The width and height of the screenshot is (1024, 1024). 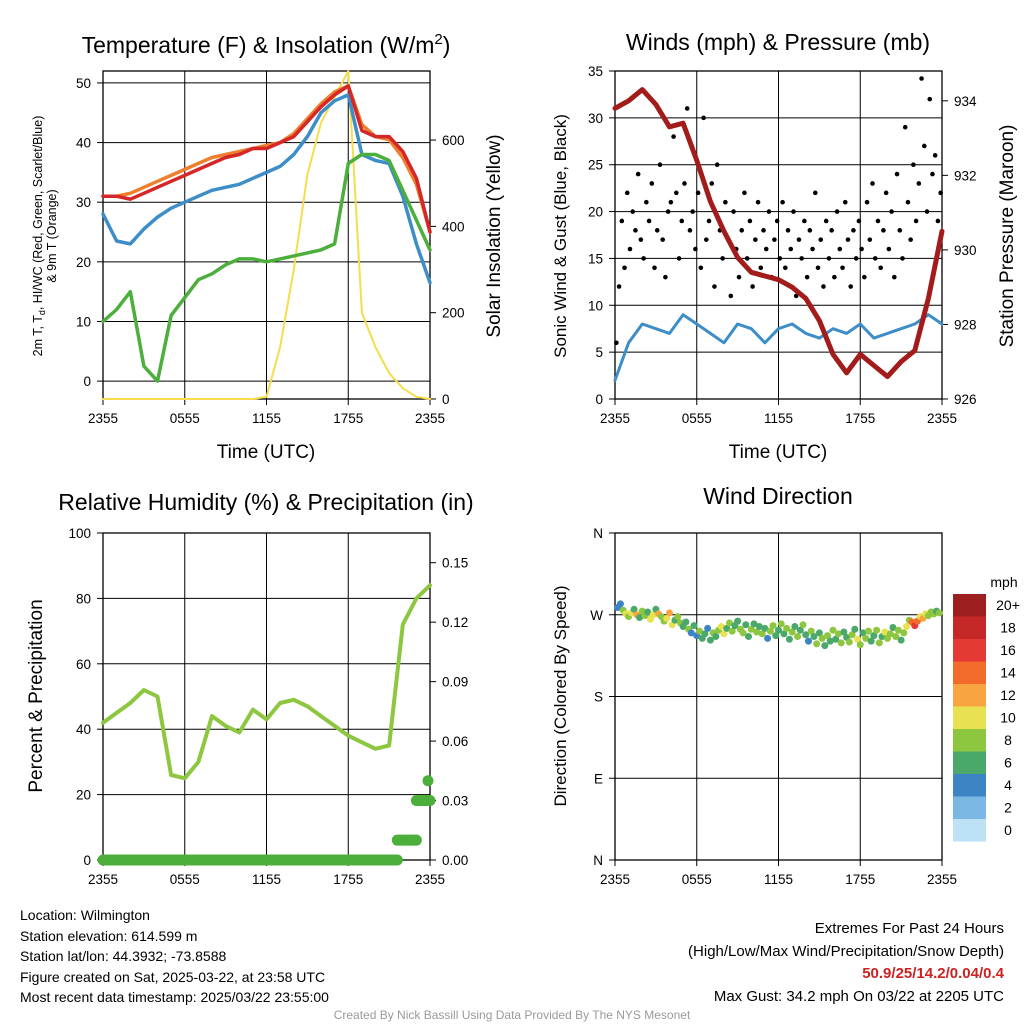 I want to click on winds-series, so click(x=778, y=229).